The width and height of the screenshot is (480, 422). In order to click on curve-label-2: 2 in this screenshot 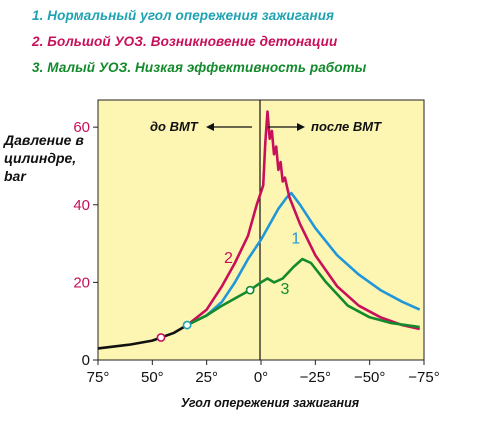, I will do `click(228, 258)`.